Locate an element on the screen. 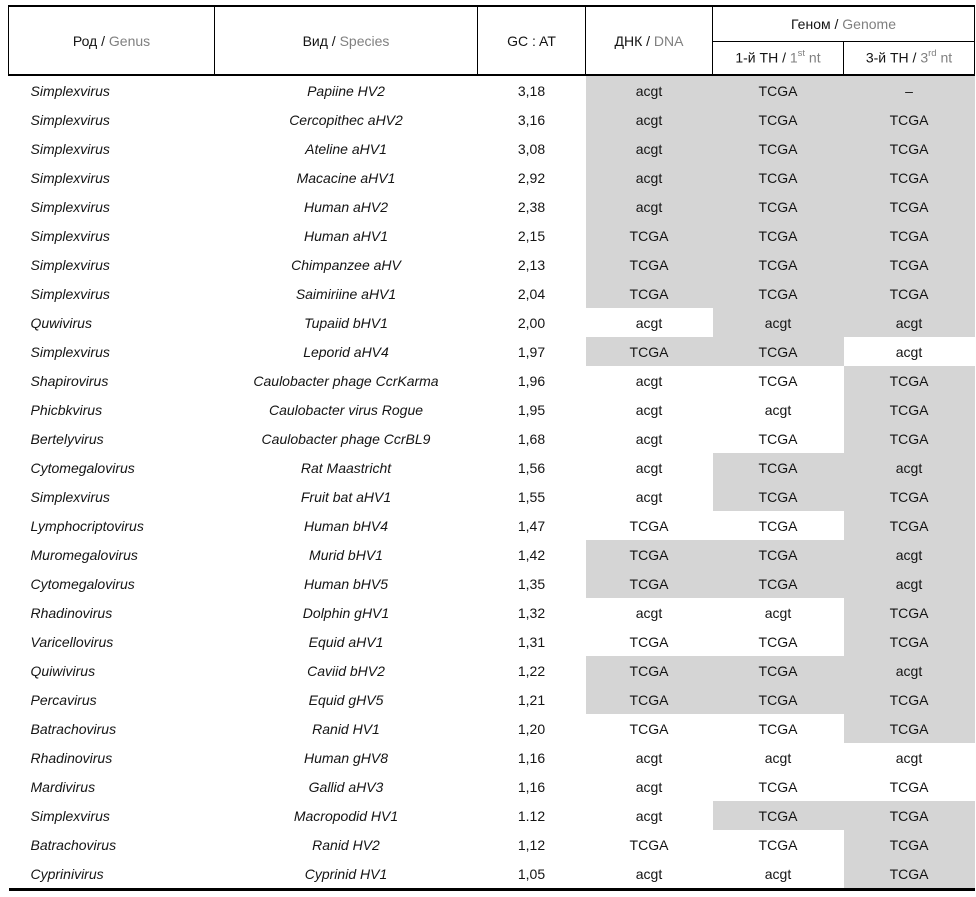  gc-cell: 1,68 is located at coordinates (531, 438).